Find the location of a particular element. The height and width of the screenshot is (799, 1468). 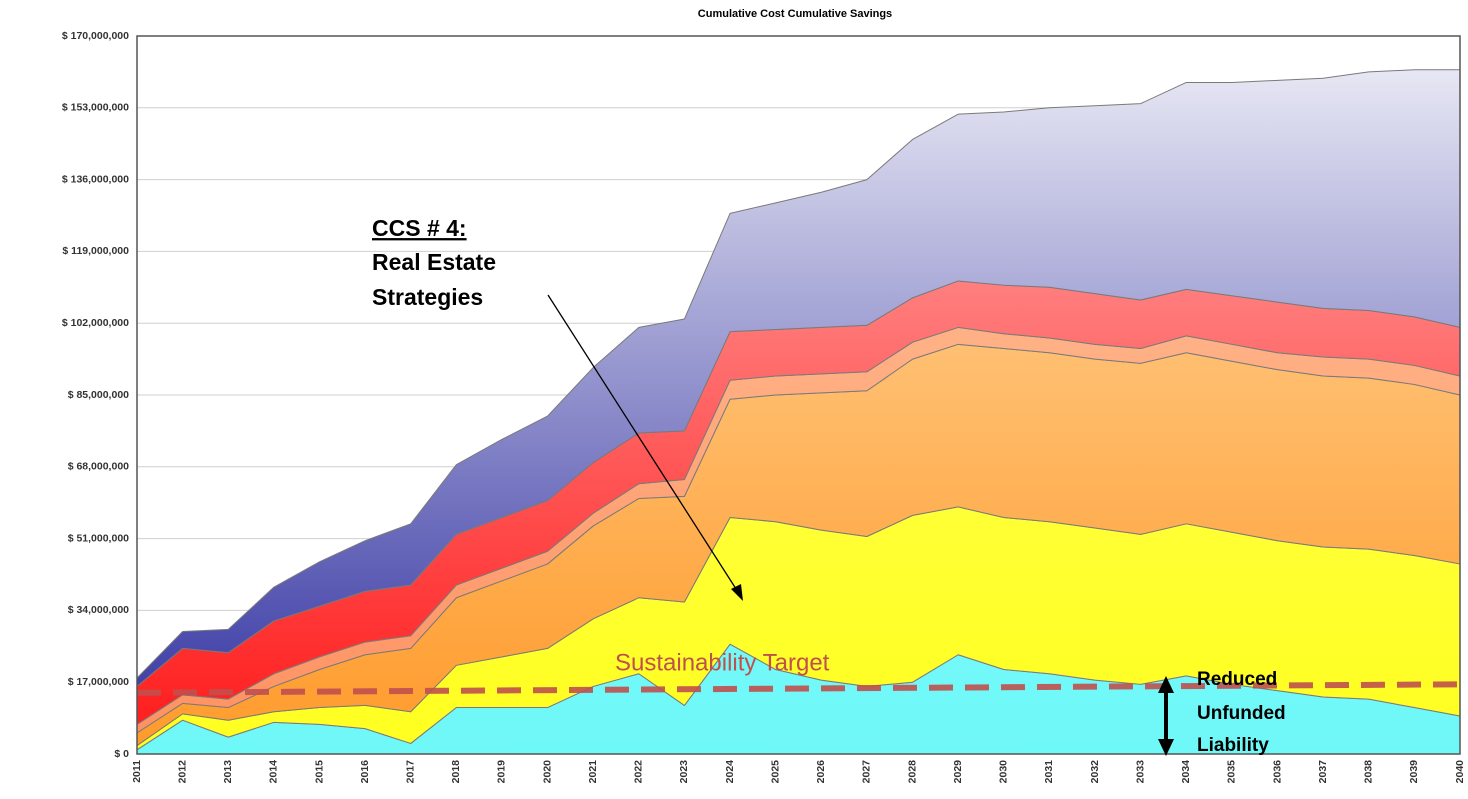

x-tick-label: 2016 is located at coordinates (365, 772).